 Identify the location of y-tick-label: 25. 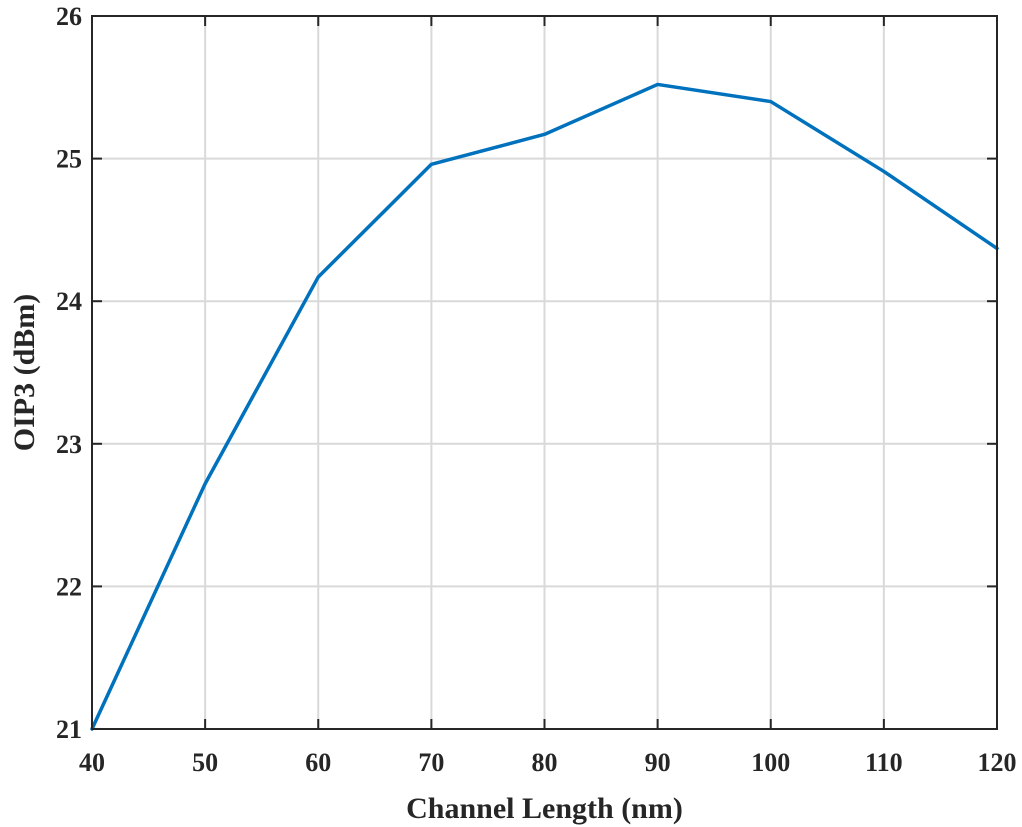
(69, 159).